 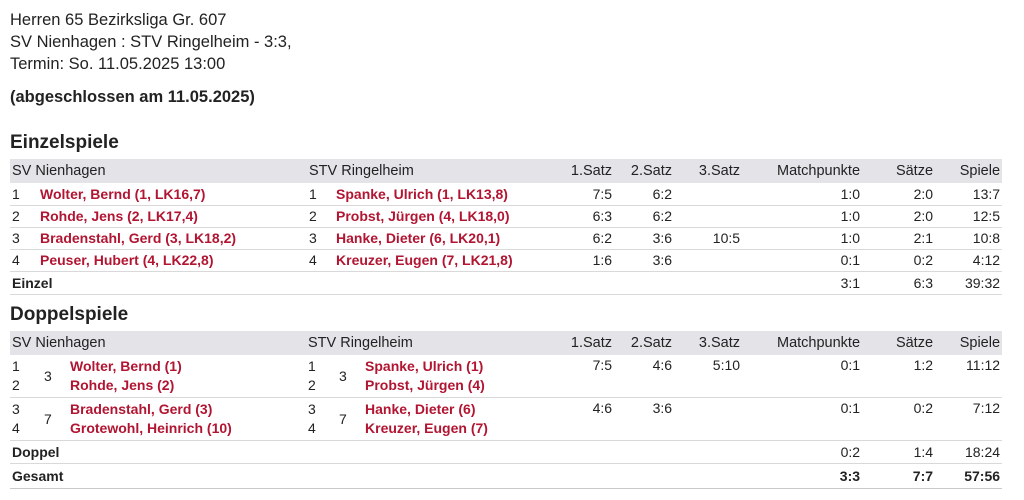 What do you see at coordinates (321, 238) in the screenshot?
I see `away-position: 3` at bounding box center [321, 238].